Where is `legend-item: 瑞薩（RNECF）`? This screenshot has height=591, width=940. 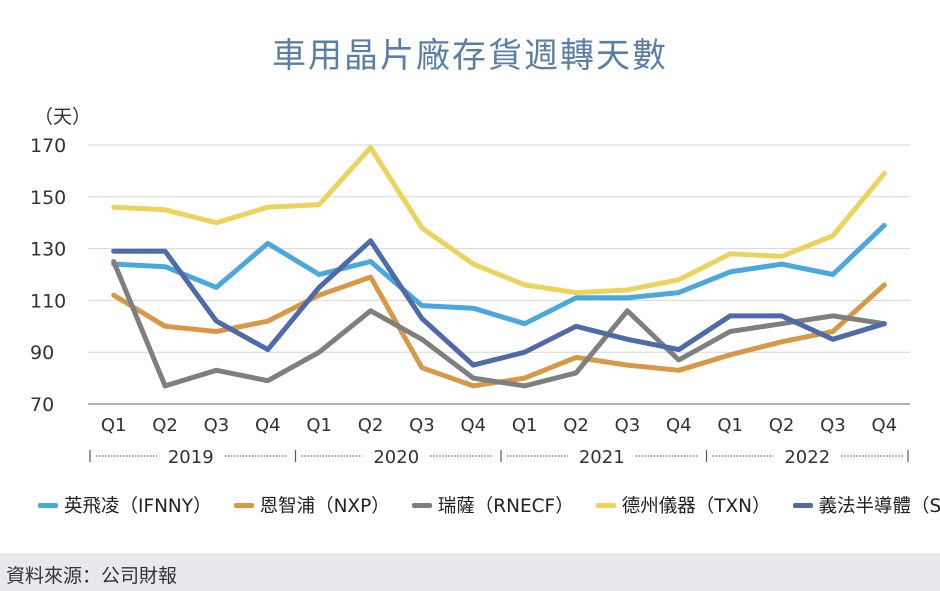
legend-item: 瑞薩（RNECF） is located at coordinates (492, 505).